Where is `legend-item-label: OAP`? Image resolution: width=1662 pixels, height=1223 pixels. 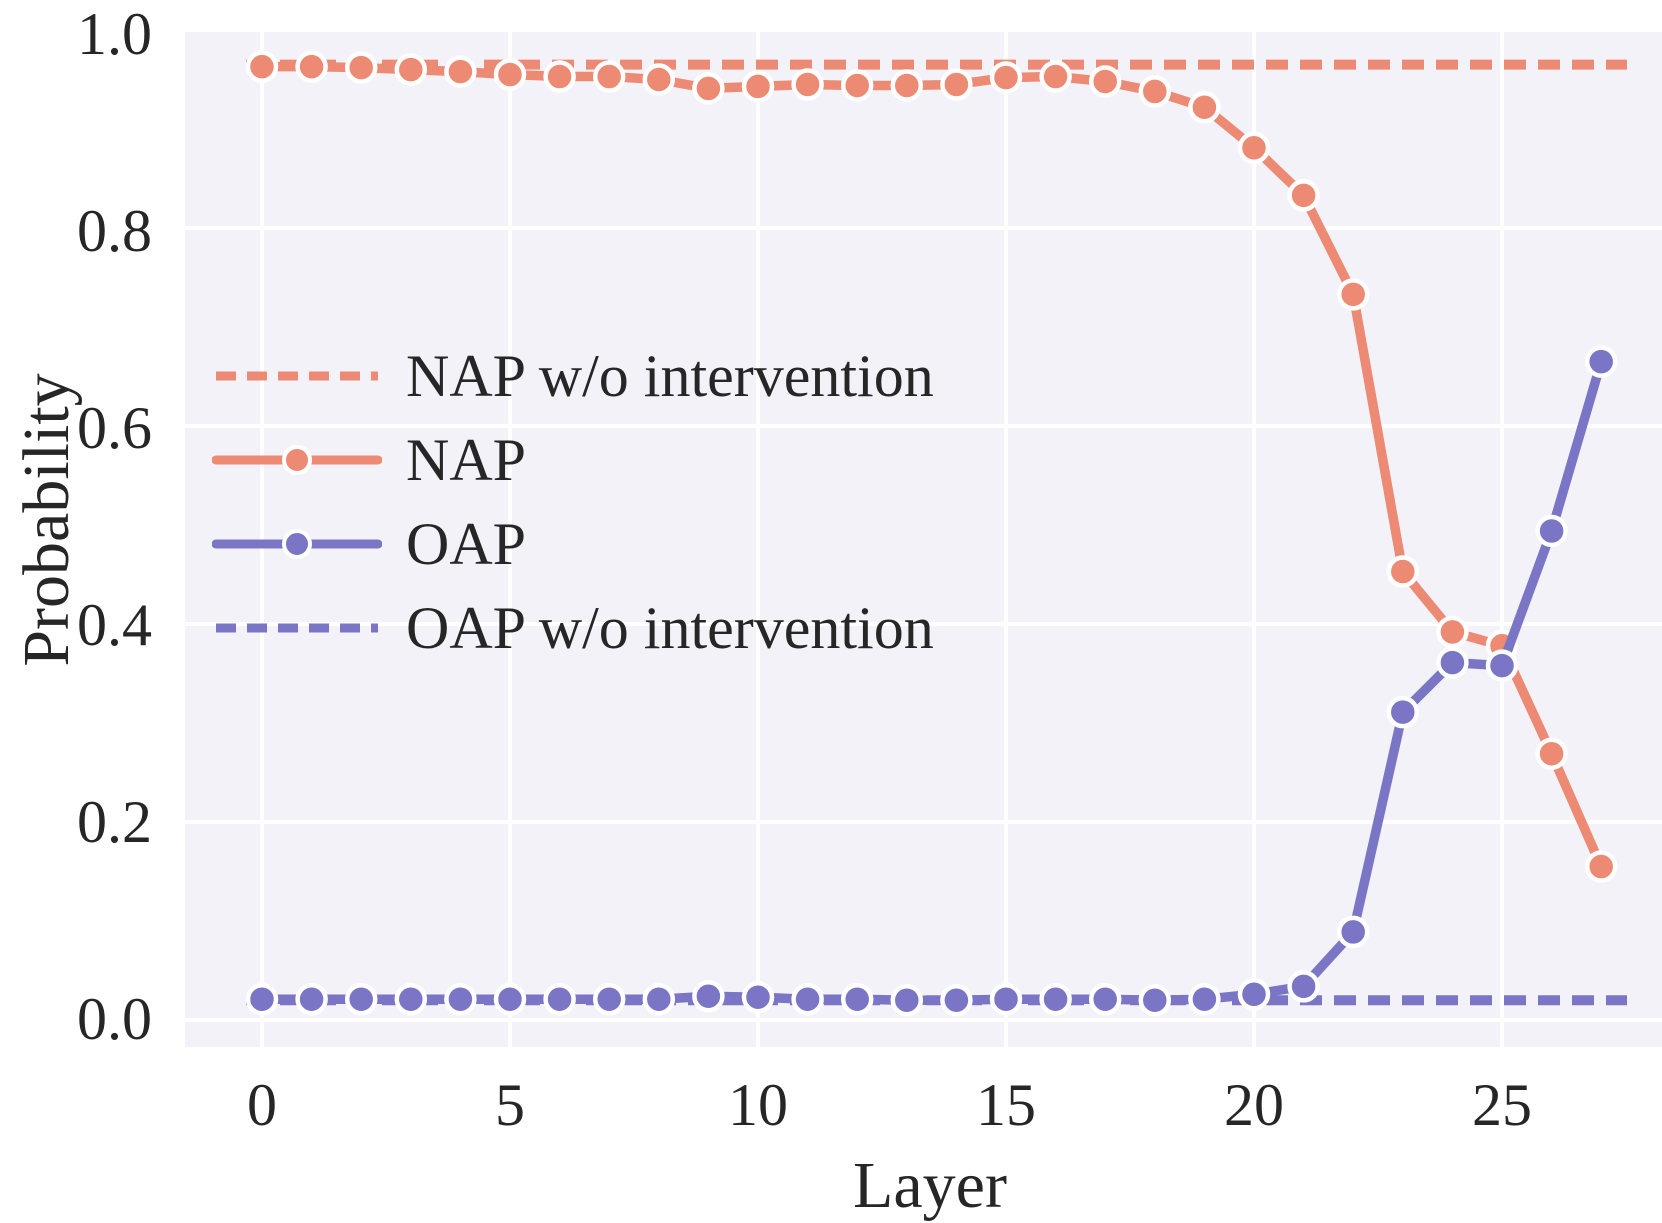
legend-item-label: OAP is located at coordinates (466, 544).